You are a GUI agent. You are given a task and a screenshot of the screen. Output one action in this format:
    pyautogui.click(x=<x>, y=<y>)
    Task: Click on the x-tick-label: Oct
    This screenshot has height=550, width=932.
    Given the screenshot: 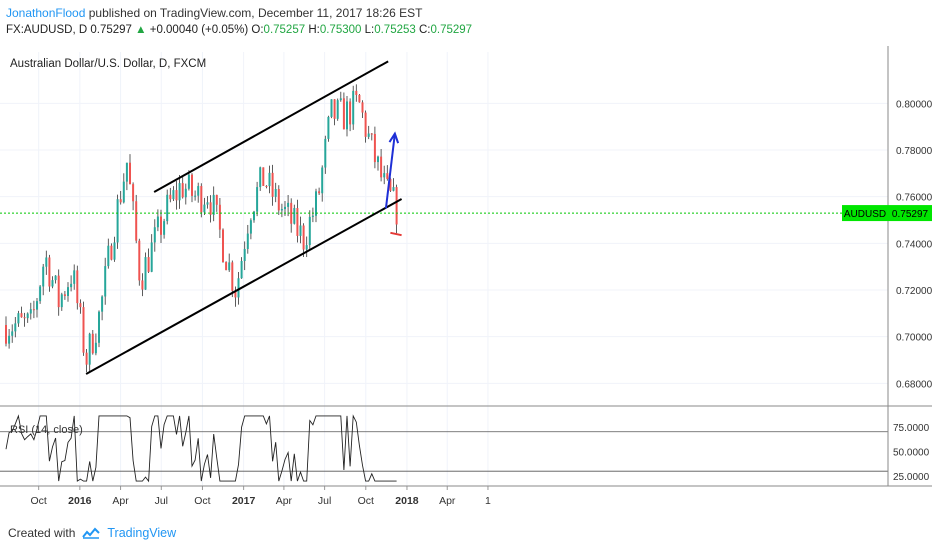 What is the action you would take?
    pyautogui.click(x=366, y=501)
    